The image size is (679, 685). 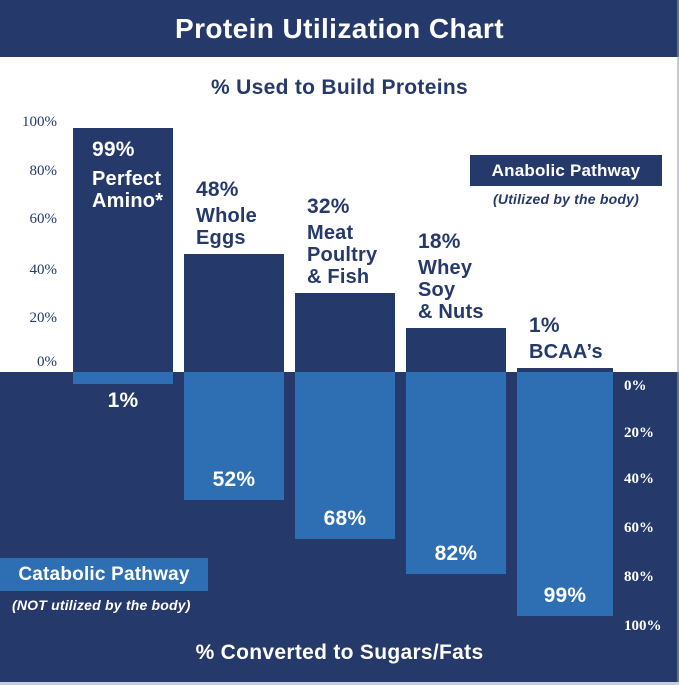 I want to click on lower-axis-title: % Converted to Sugars/Fats, so click(x=339, y=652).